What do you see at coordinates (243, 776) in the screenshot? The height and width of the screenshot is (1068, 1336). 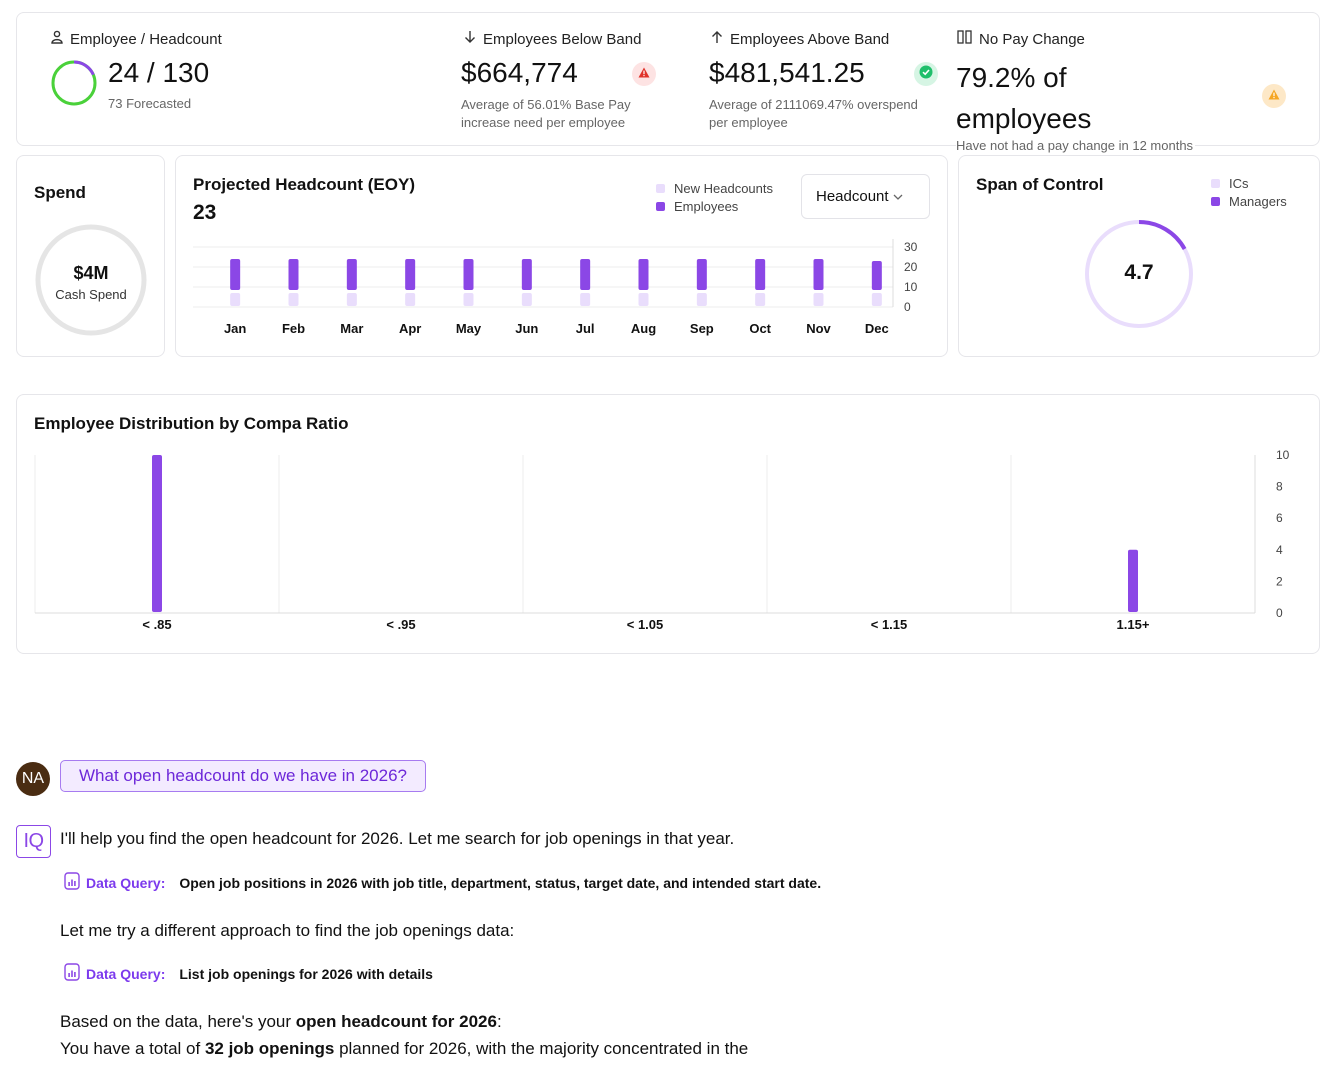 I see `user-message-bubble: What open headcount do we have in 2026?` at bounding box center [243, 776].